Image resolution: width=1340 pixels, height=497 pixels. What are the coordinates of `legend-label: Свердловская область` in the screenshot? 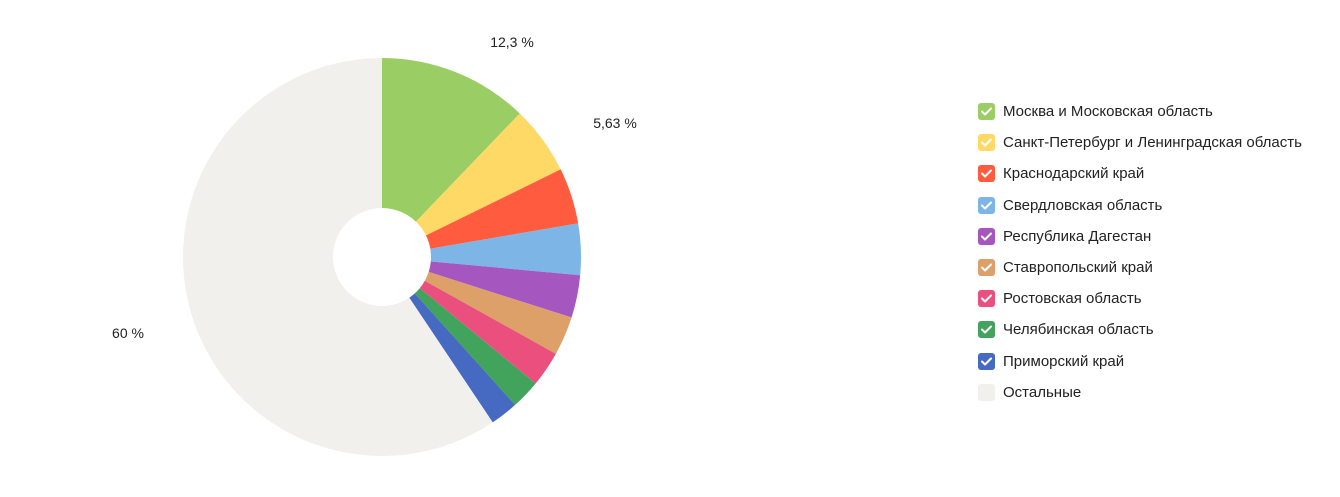 It's located at (1083, 205).